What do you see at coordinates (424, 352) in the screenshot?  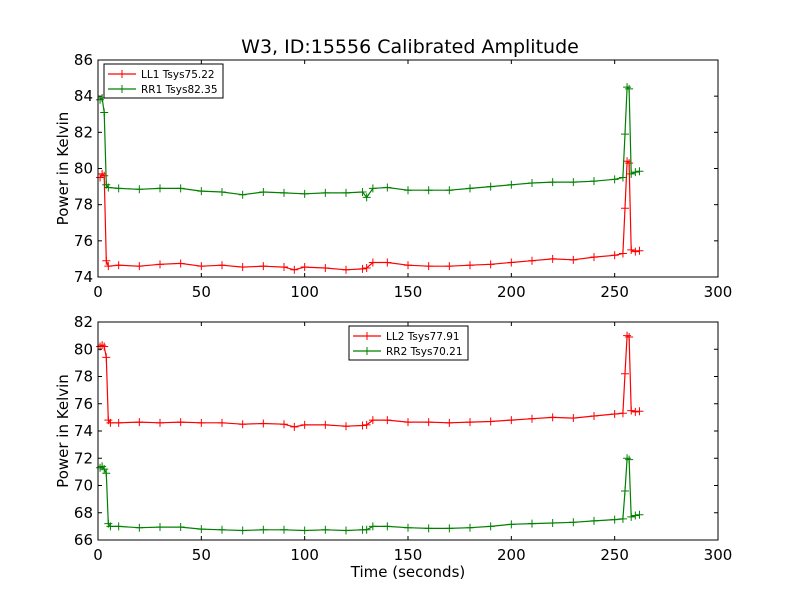 I see `legend-label: RR2 Tsys70.21` at bounding box center [424, 352].